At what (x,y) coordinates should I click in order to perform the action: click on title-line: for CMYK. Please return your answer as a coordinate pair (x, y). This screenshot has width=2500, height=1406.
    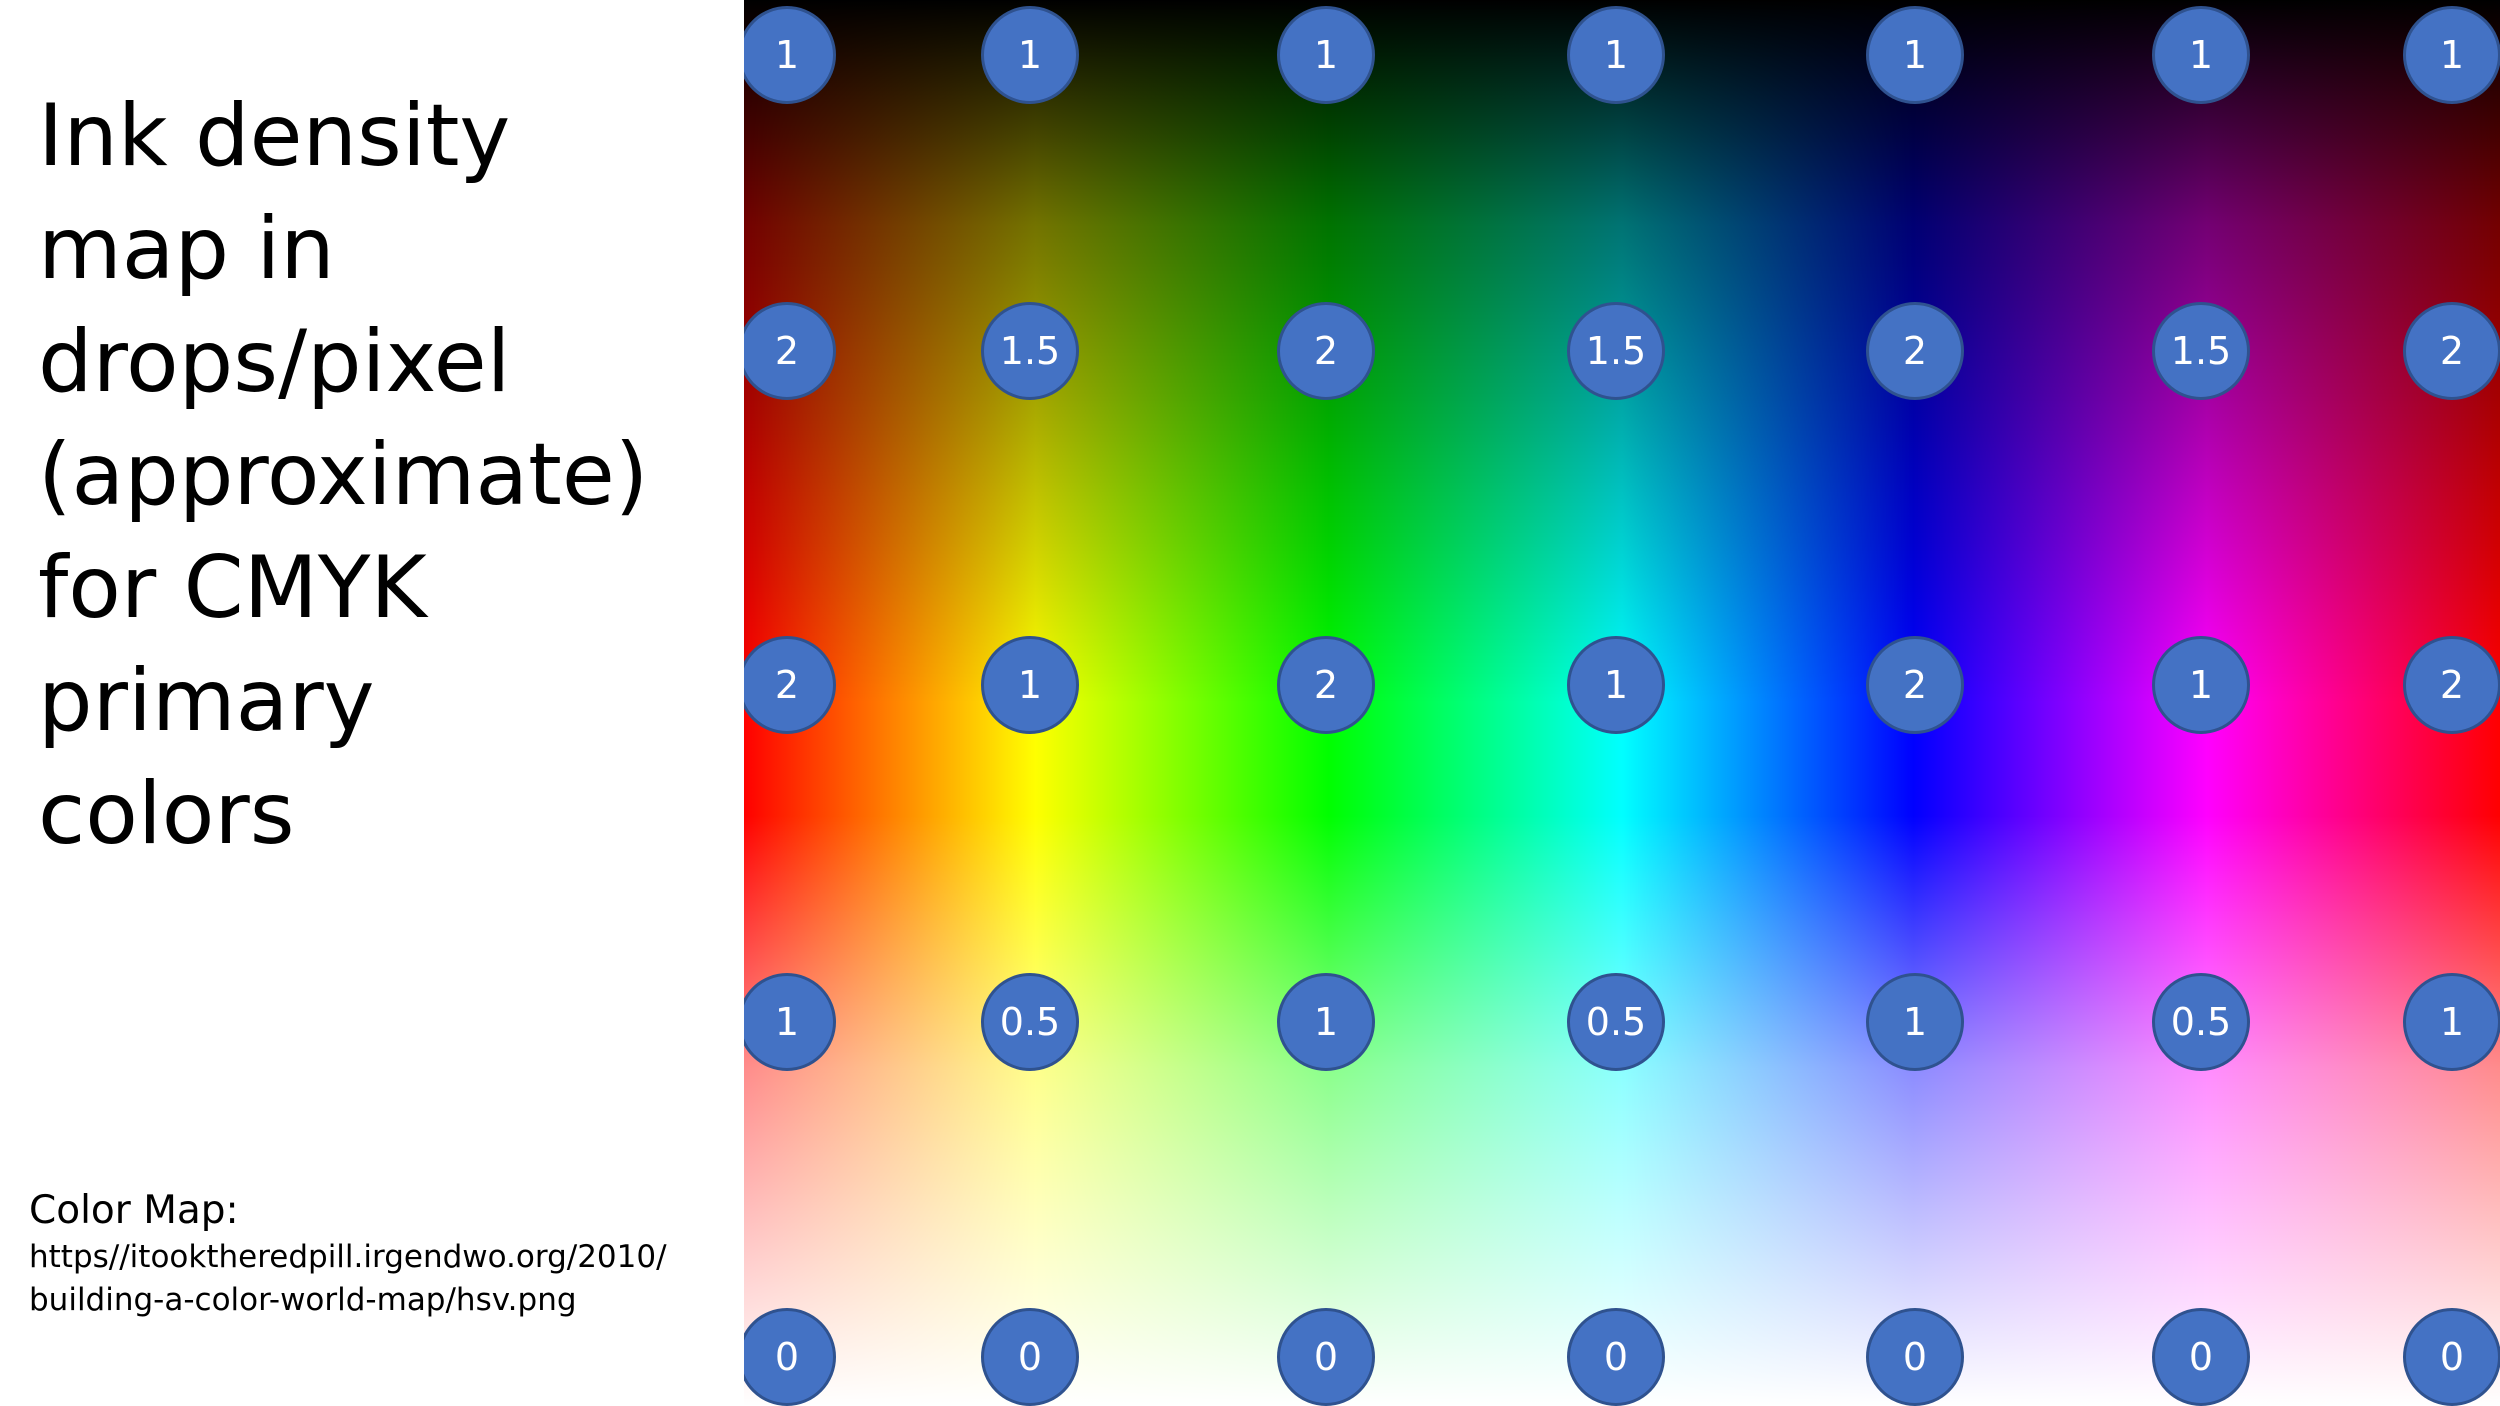
    Looking at the image, I should click on (232, 588).